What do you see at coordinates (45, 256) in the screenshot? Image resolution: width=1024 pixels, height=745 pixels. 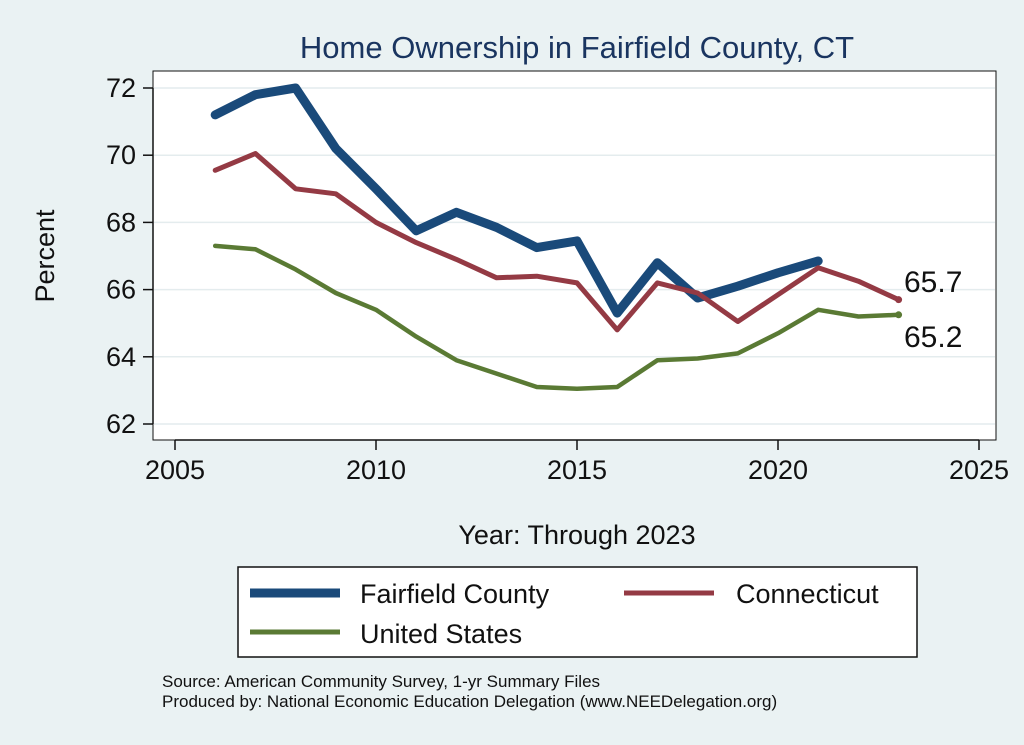 I see `y-axis-label: Percent` at bounding box center [45, 256].